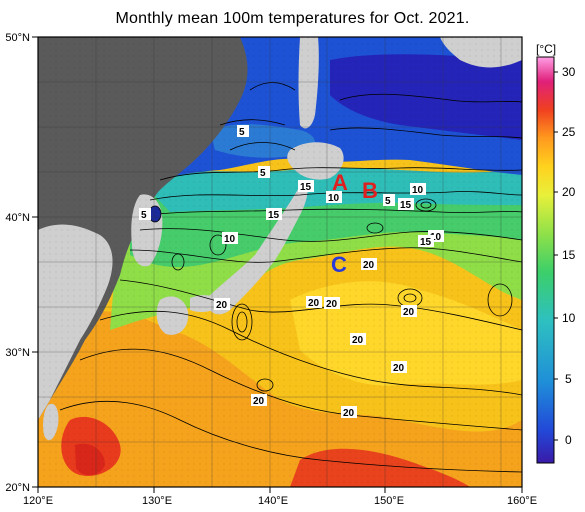 The image size is (585, 512). Describe the element at coordinates (339, 264) in the screenshot. I see `marker-c: C` at that location.